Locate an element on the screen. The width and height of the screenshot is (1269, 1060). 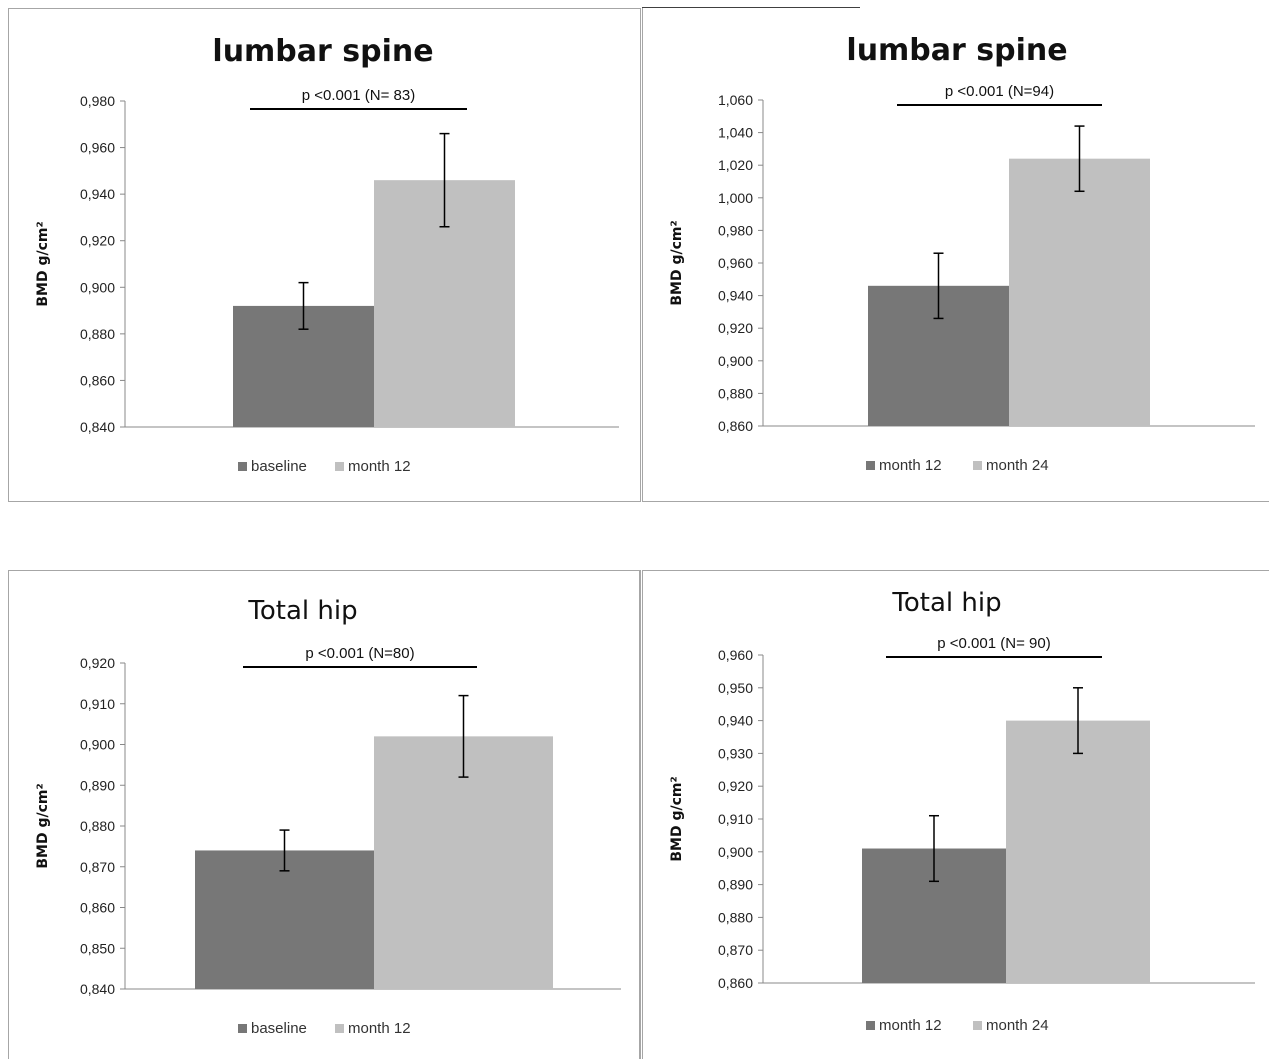
significance-annotation: p <0.001 (N=94) is located at coordinates (999, 91).